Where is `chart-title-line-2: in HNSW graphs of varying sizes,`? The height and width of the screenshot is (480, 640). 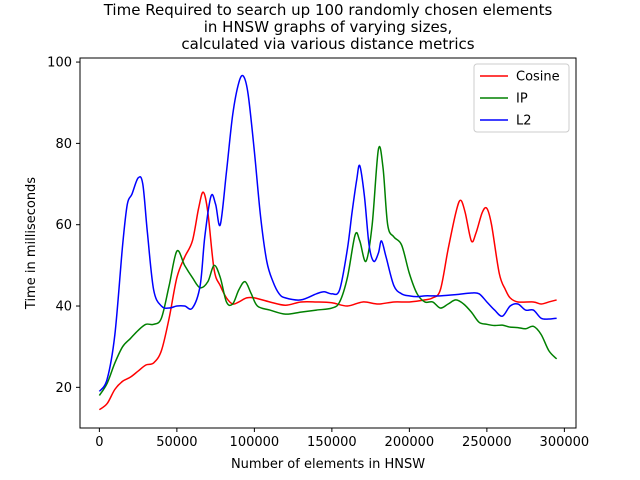
chart-title-line-2: in HNSW graphs of varying sizes, is located at coordinates (328, 27).